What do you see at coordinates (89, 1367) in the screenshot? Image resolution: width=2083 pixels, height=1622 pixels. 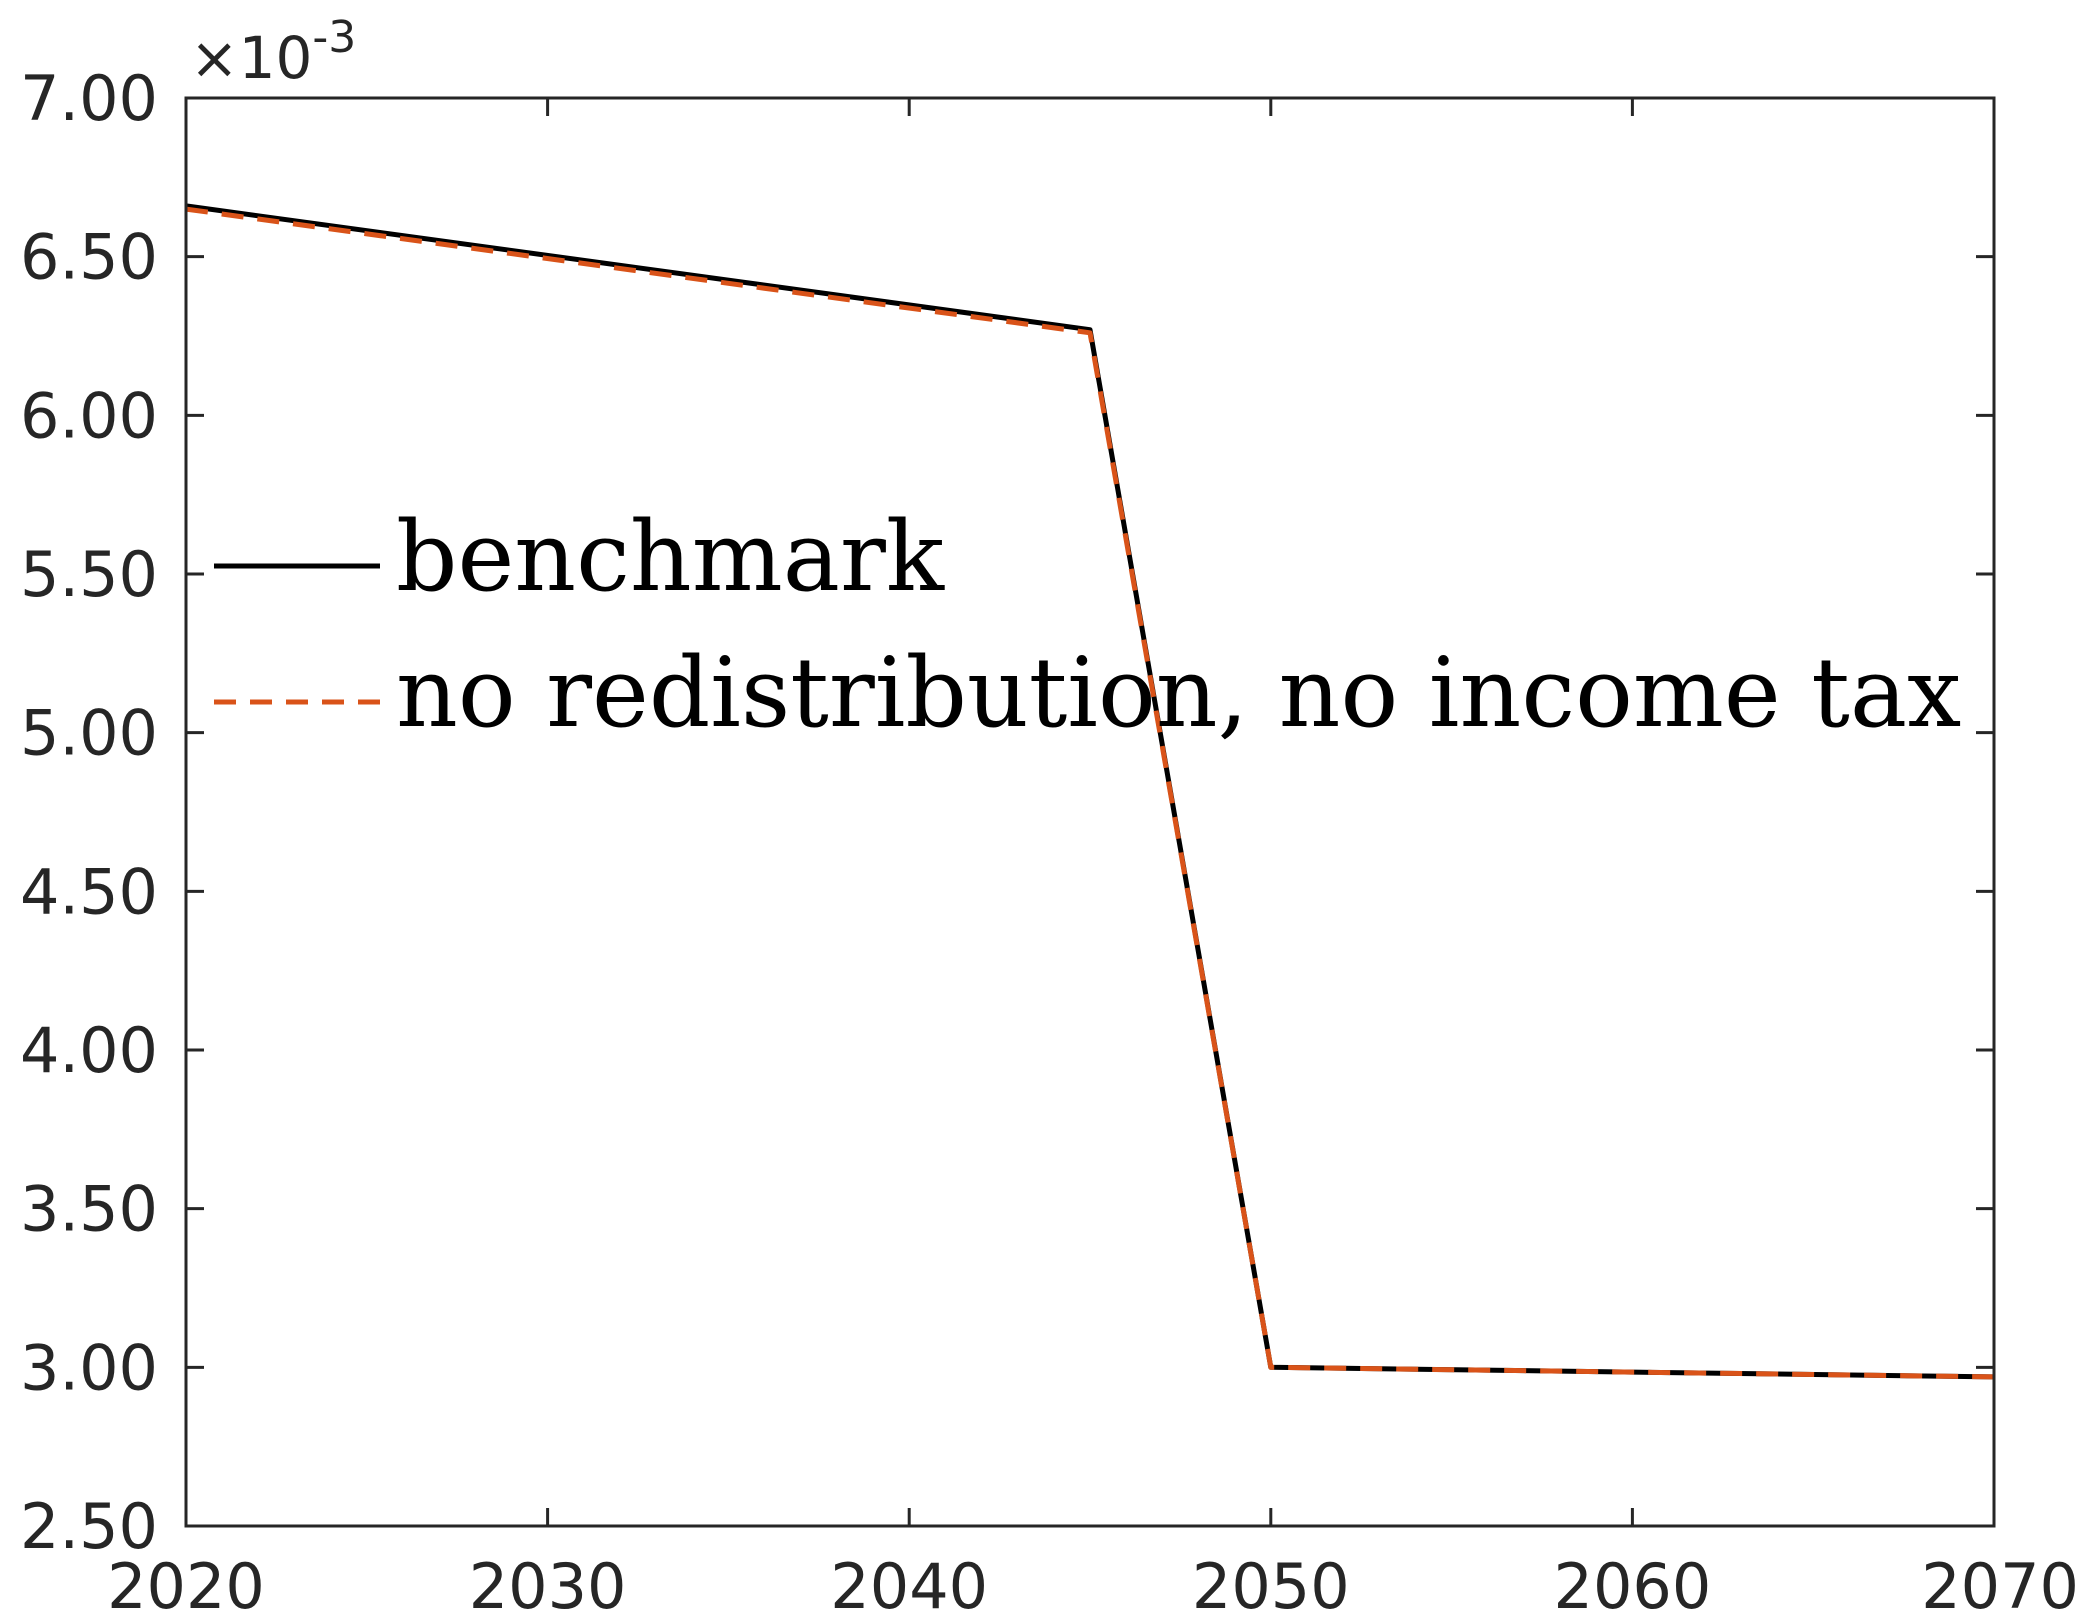 I see `y-tick-label-1: 3.00` at bounding box center [89, 1367].